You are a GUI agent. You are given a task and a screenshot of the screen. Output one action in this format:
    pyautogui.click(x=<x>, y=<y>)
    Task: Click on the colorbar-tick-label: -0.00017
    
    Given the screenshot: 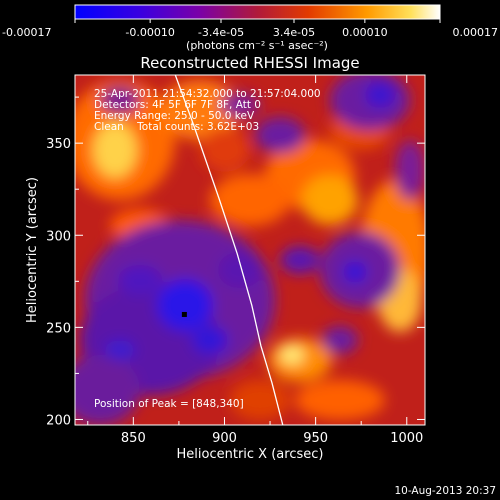 What is the action you would take?
    pyautogui.click(x=26, y=32)
    